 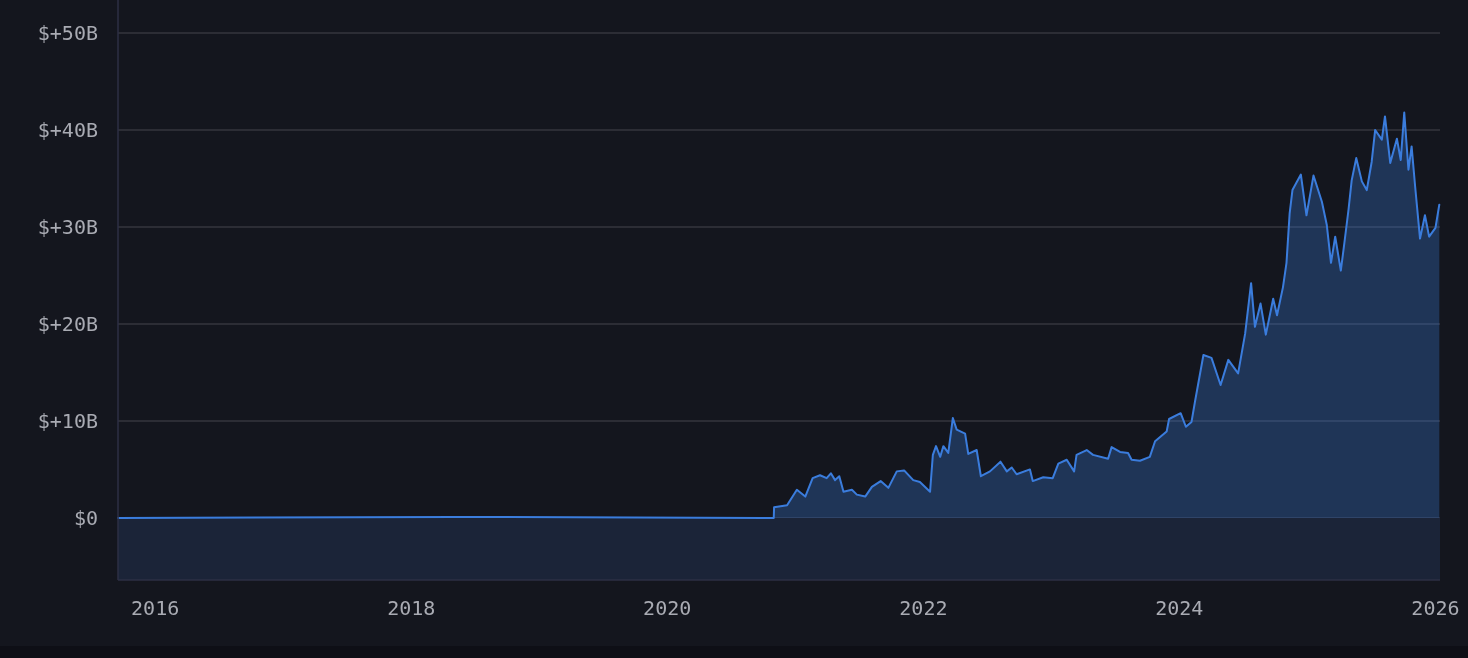 What do you see at coordinates (67, 323) in the screenshot?
I see `y-tick-label: $+20B` at bounding box center [67, 323].